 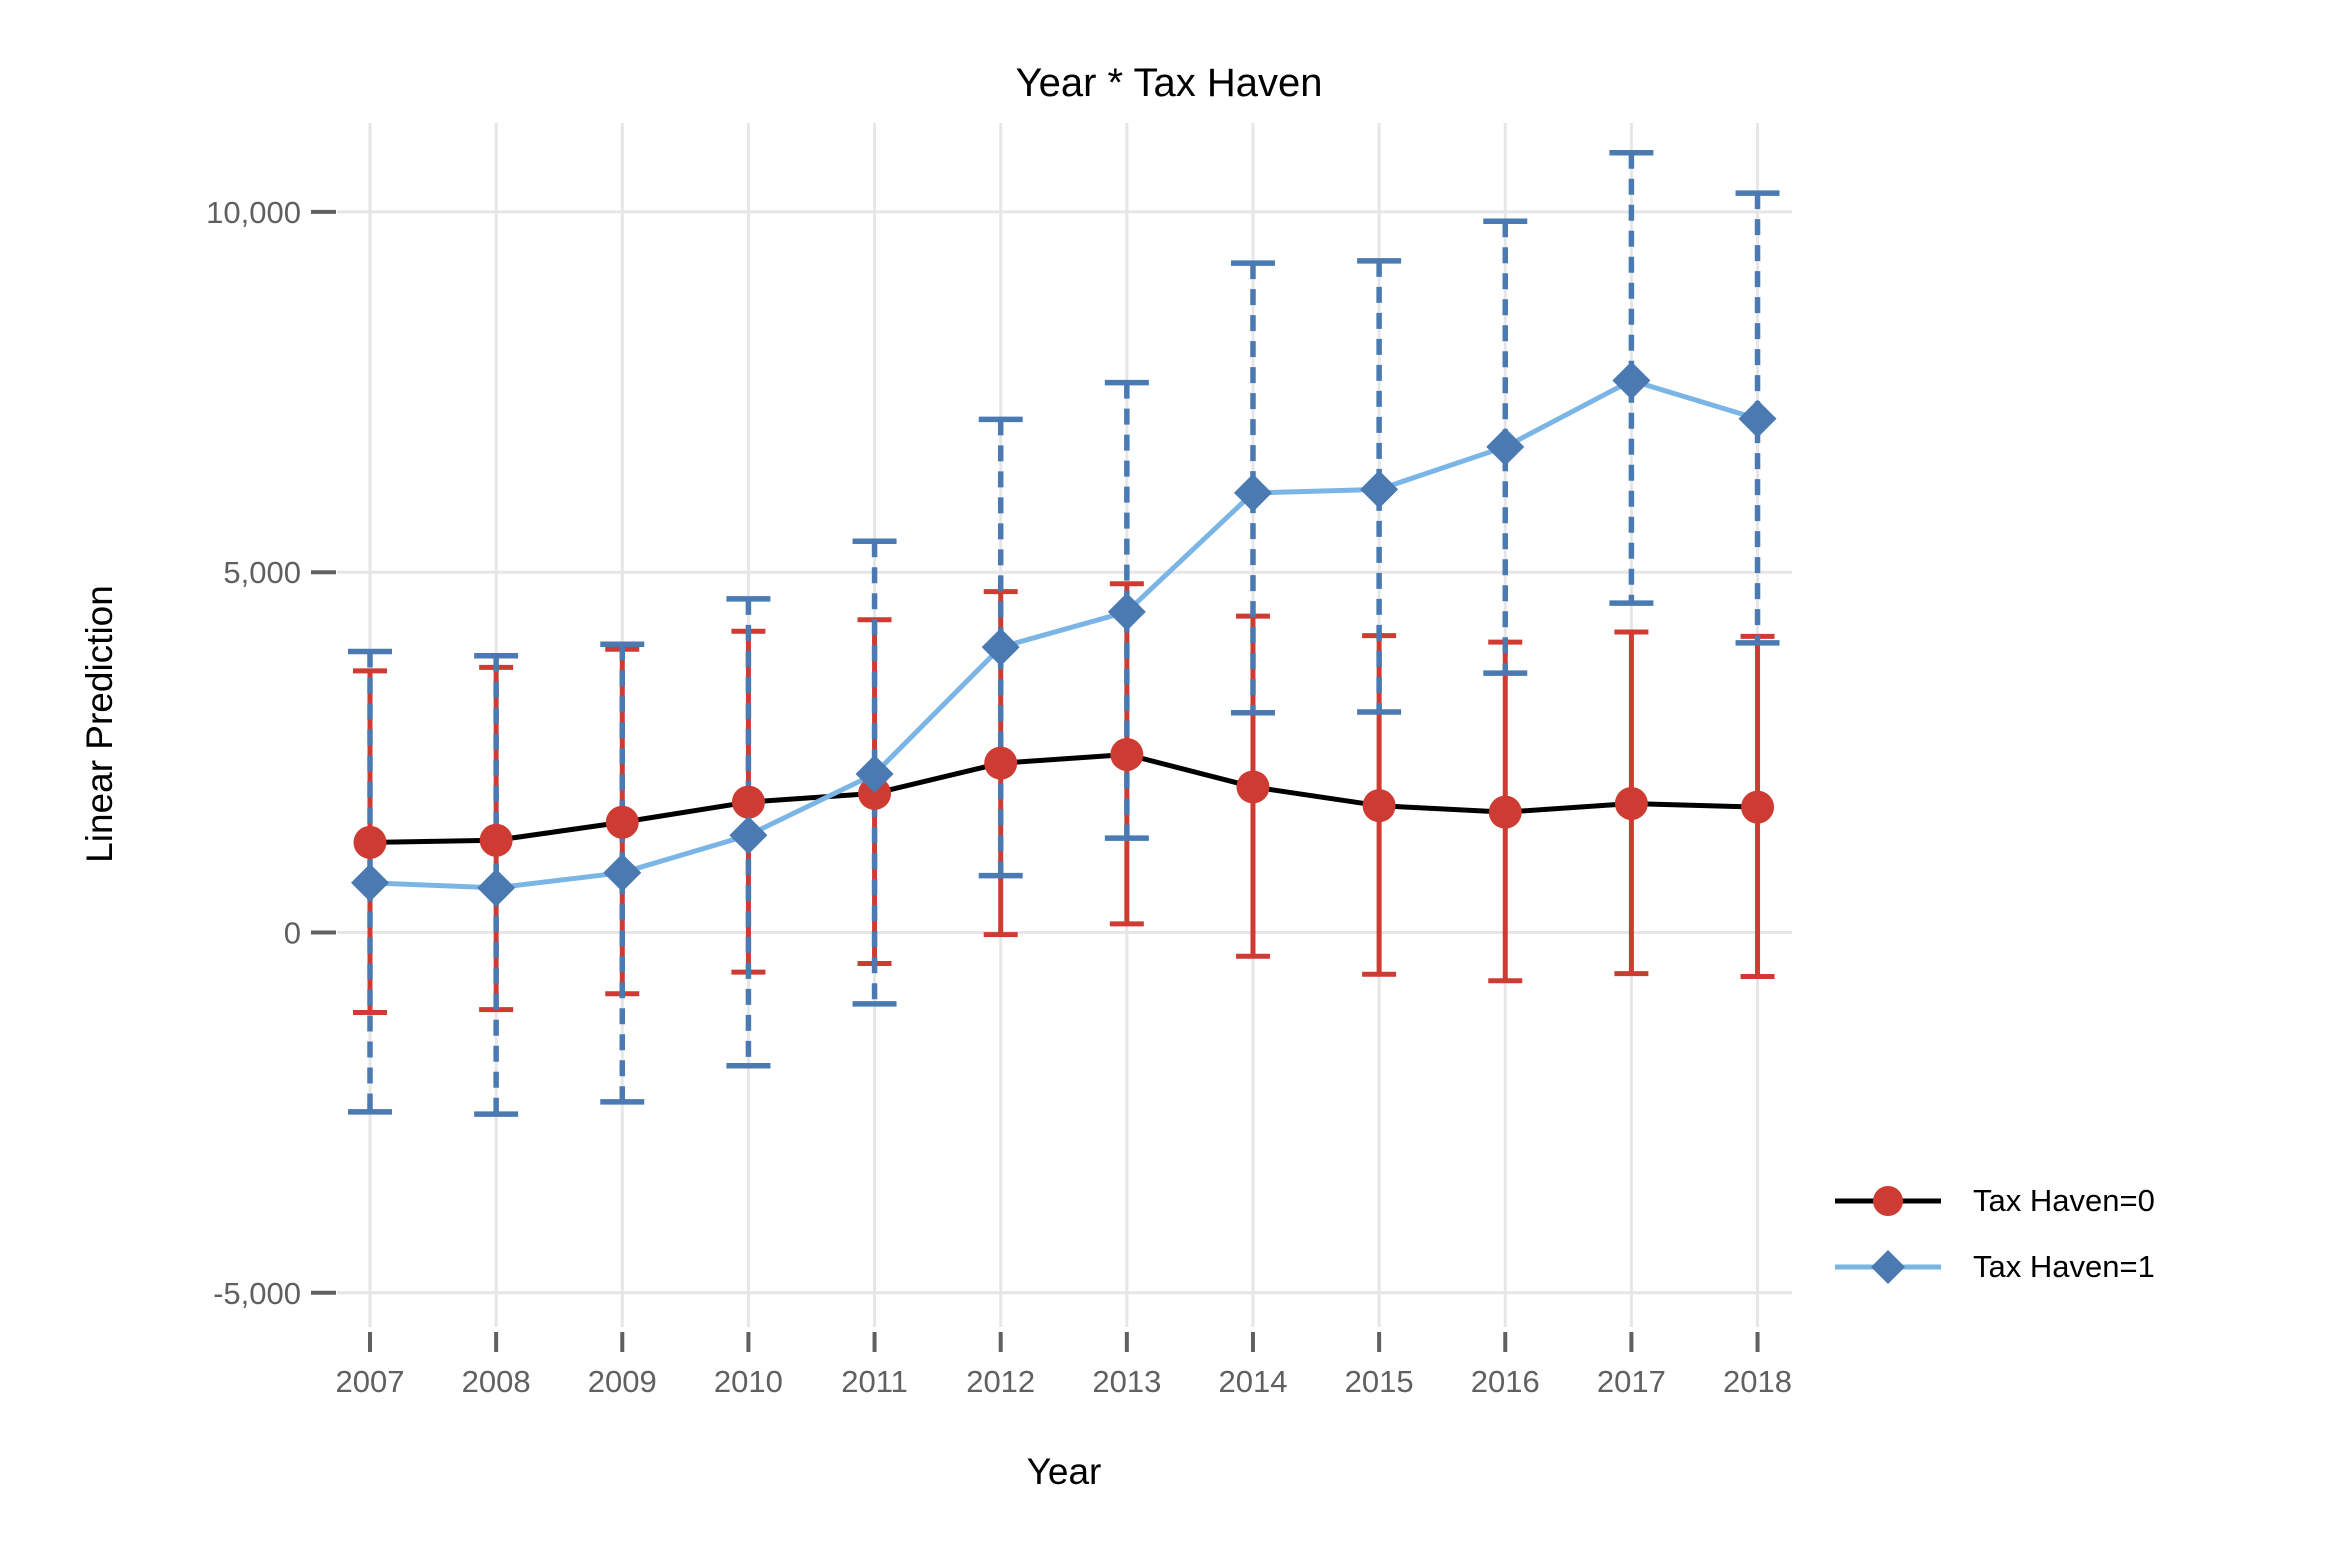 I want to click on x-tick-label: 2010, so click(x=748, y=1381).